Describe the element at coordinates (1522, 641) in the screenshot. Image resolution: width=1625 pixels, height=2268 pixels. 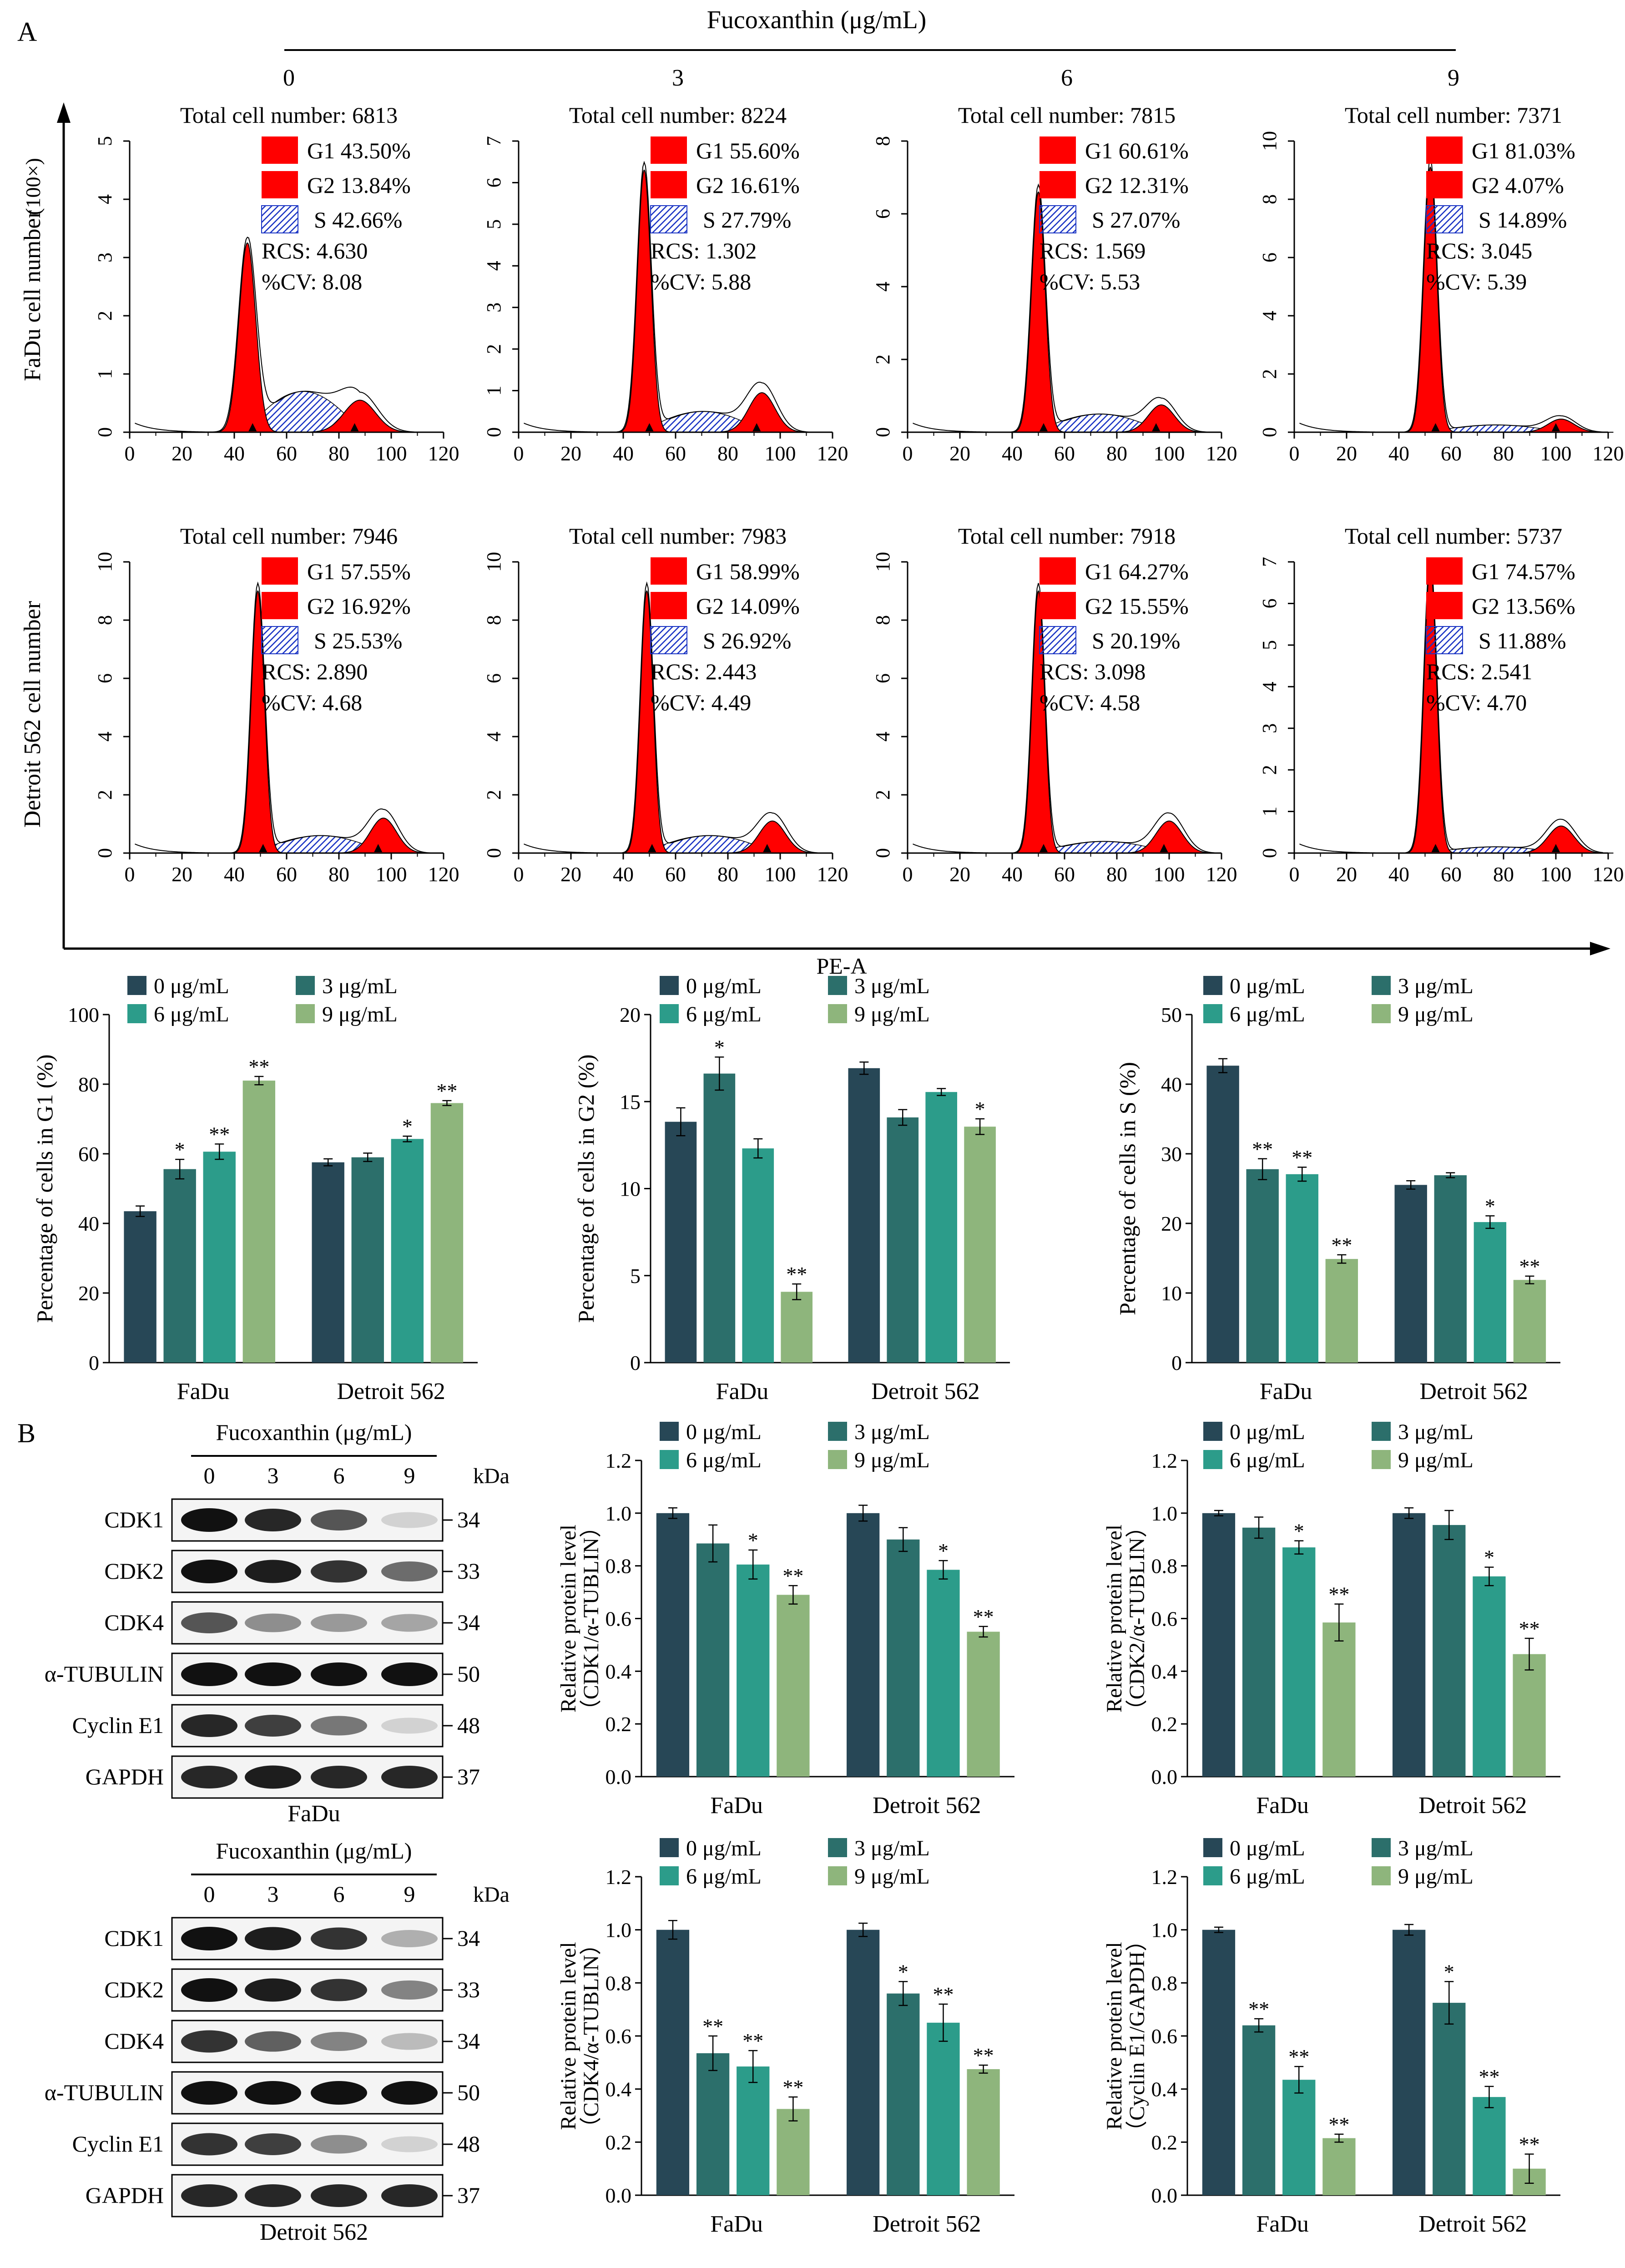
I see `s-percent: S 11.88%` at that location.